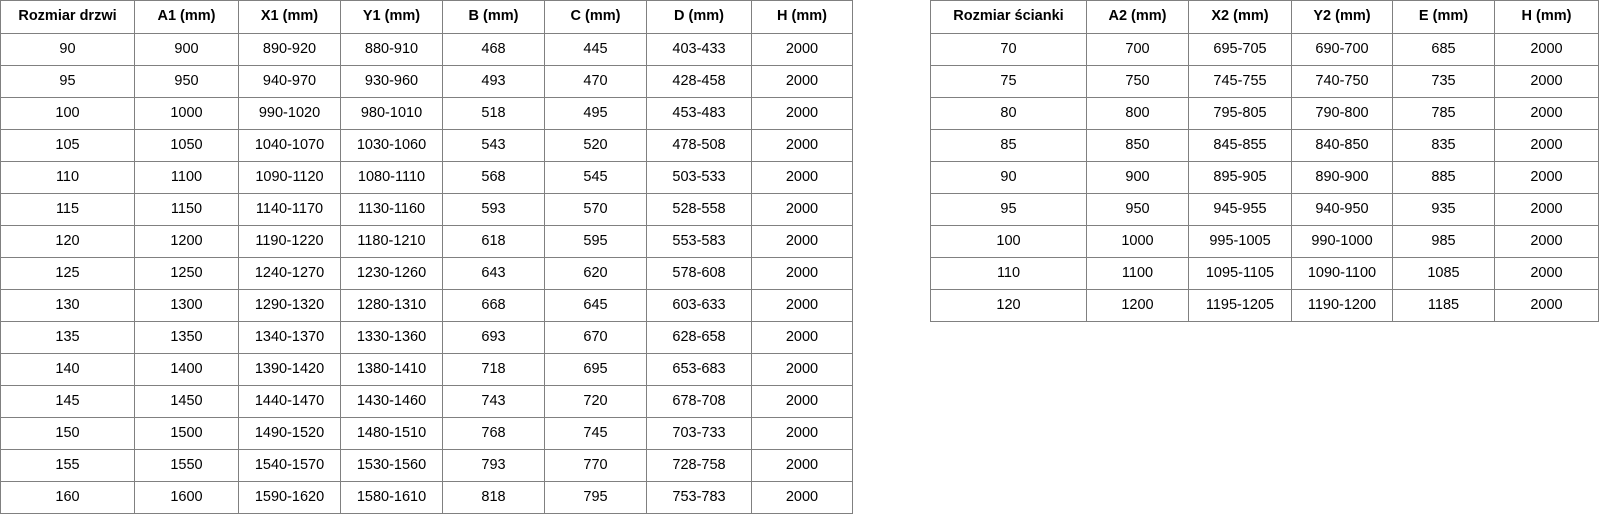 The image size is (1600, 514). Describe the element at coordinates (391, 305) in the screenshot. I see `table-cell: 1280-1310` at that location.